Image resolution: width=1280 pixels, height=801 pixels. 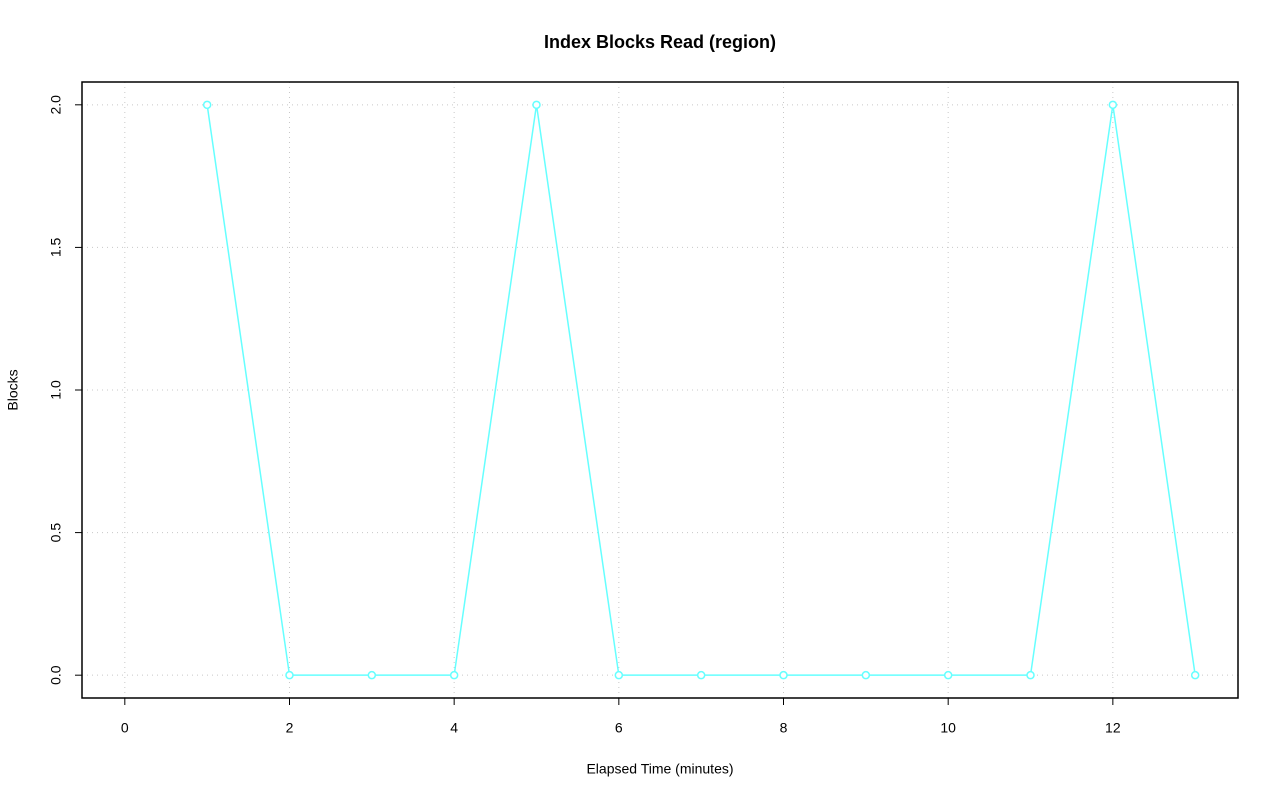 I want to click on y-tick-label: 0.0, so click(x=56, y=675).